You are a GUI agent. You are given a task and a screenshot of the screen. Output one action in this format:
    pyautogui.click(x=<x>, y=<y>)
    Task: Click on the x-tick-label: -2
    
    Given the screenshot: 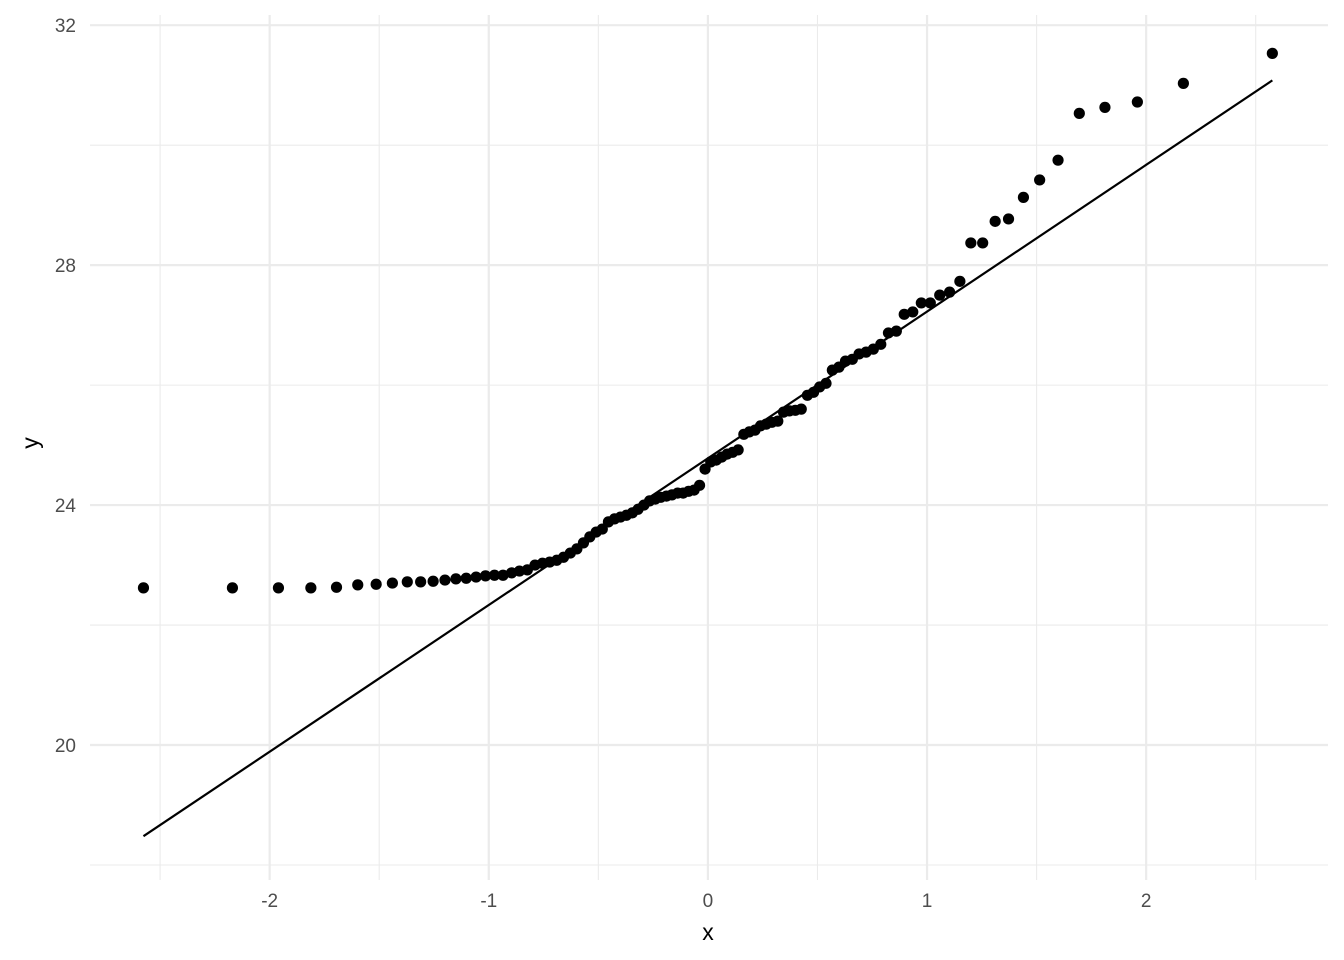 What is the action you would take?
    pyautogui.click(x=269, y=901)
    